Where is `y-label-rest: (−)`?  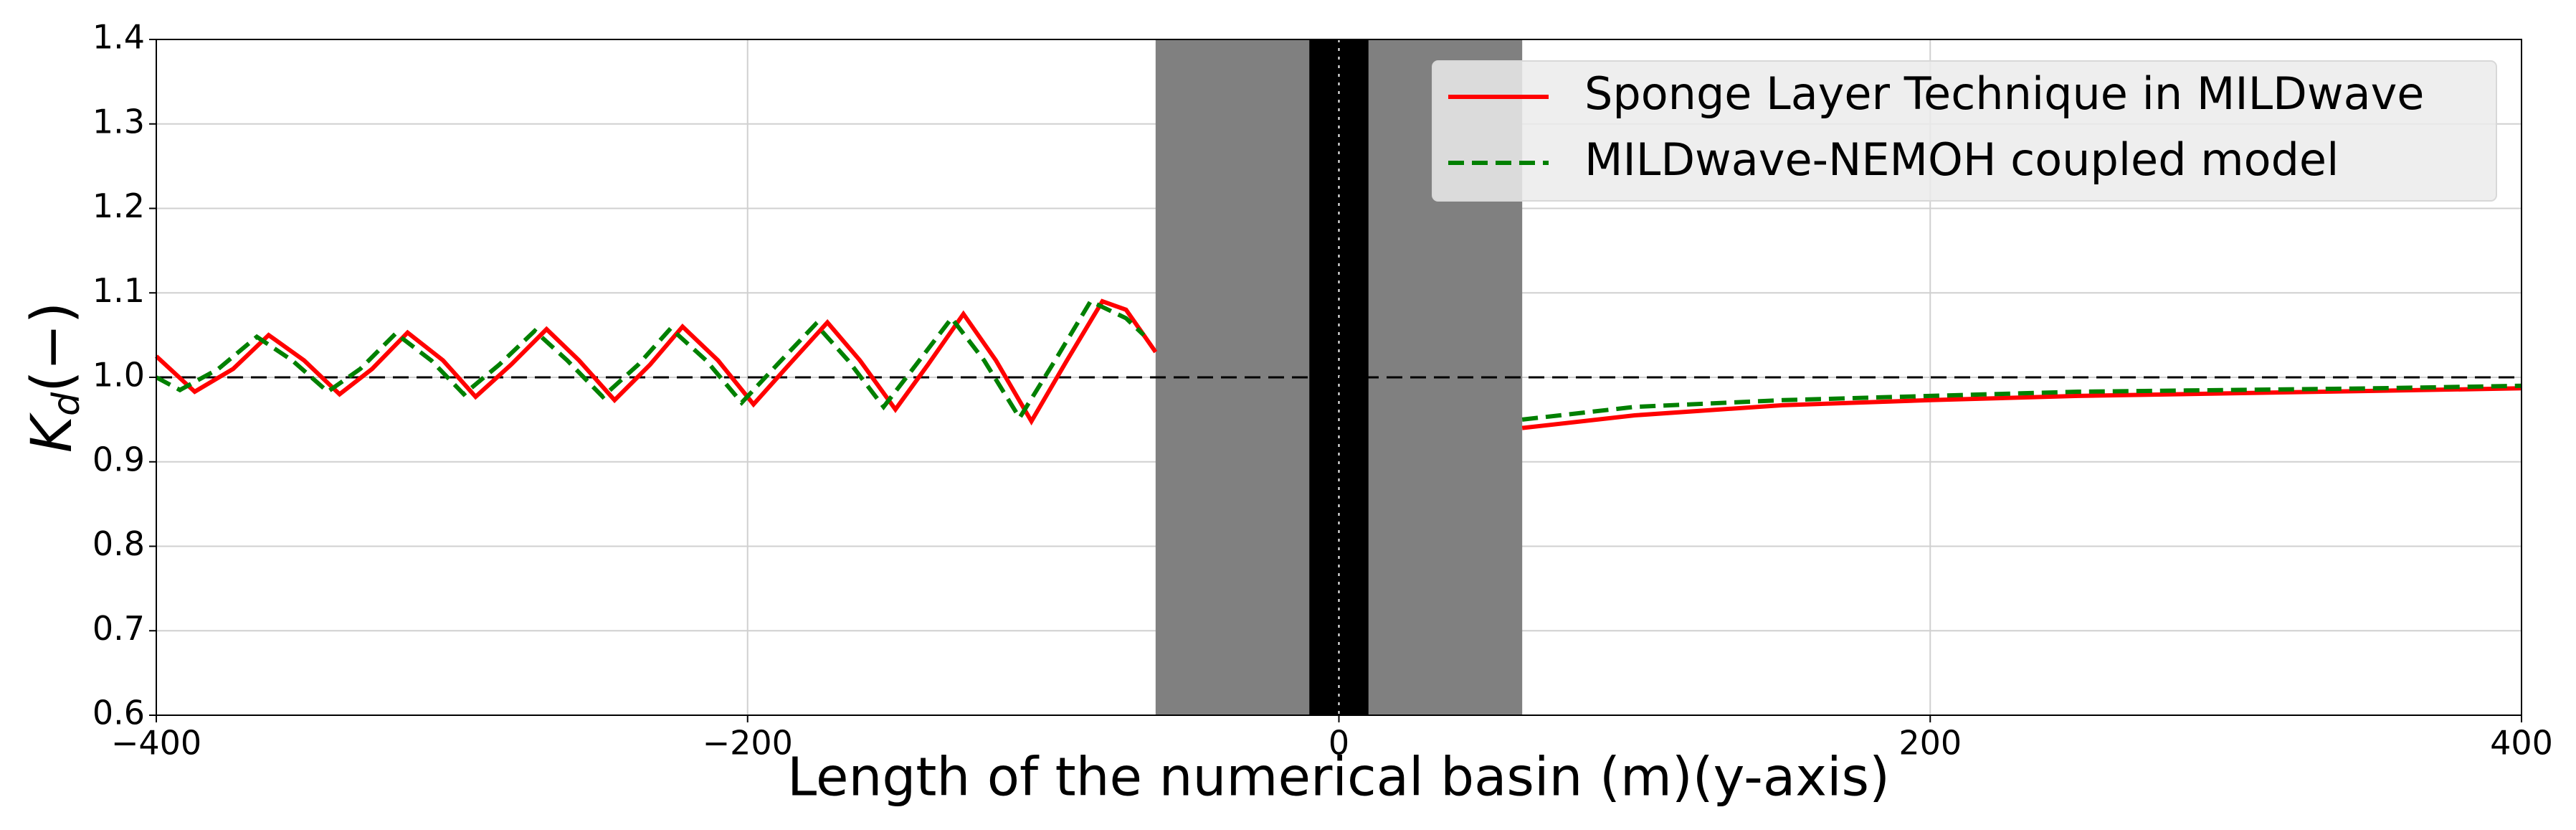
y-label-rest: (−) is located at coordinates (53, 347).